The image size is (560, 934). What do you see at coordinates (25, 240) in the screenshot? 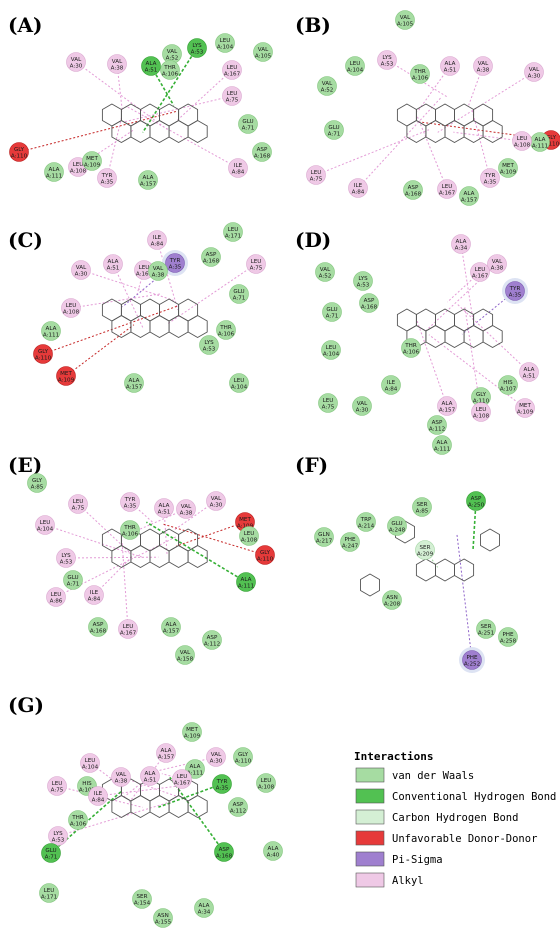
I see `panel-label: (C)` at bounding box center [25, 240].